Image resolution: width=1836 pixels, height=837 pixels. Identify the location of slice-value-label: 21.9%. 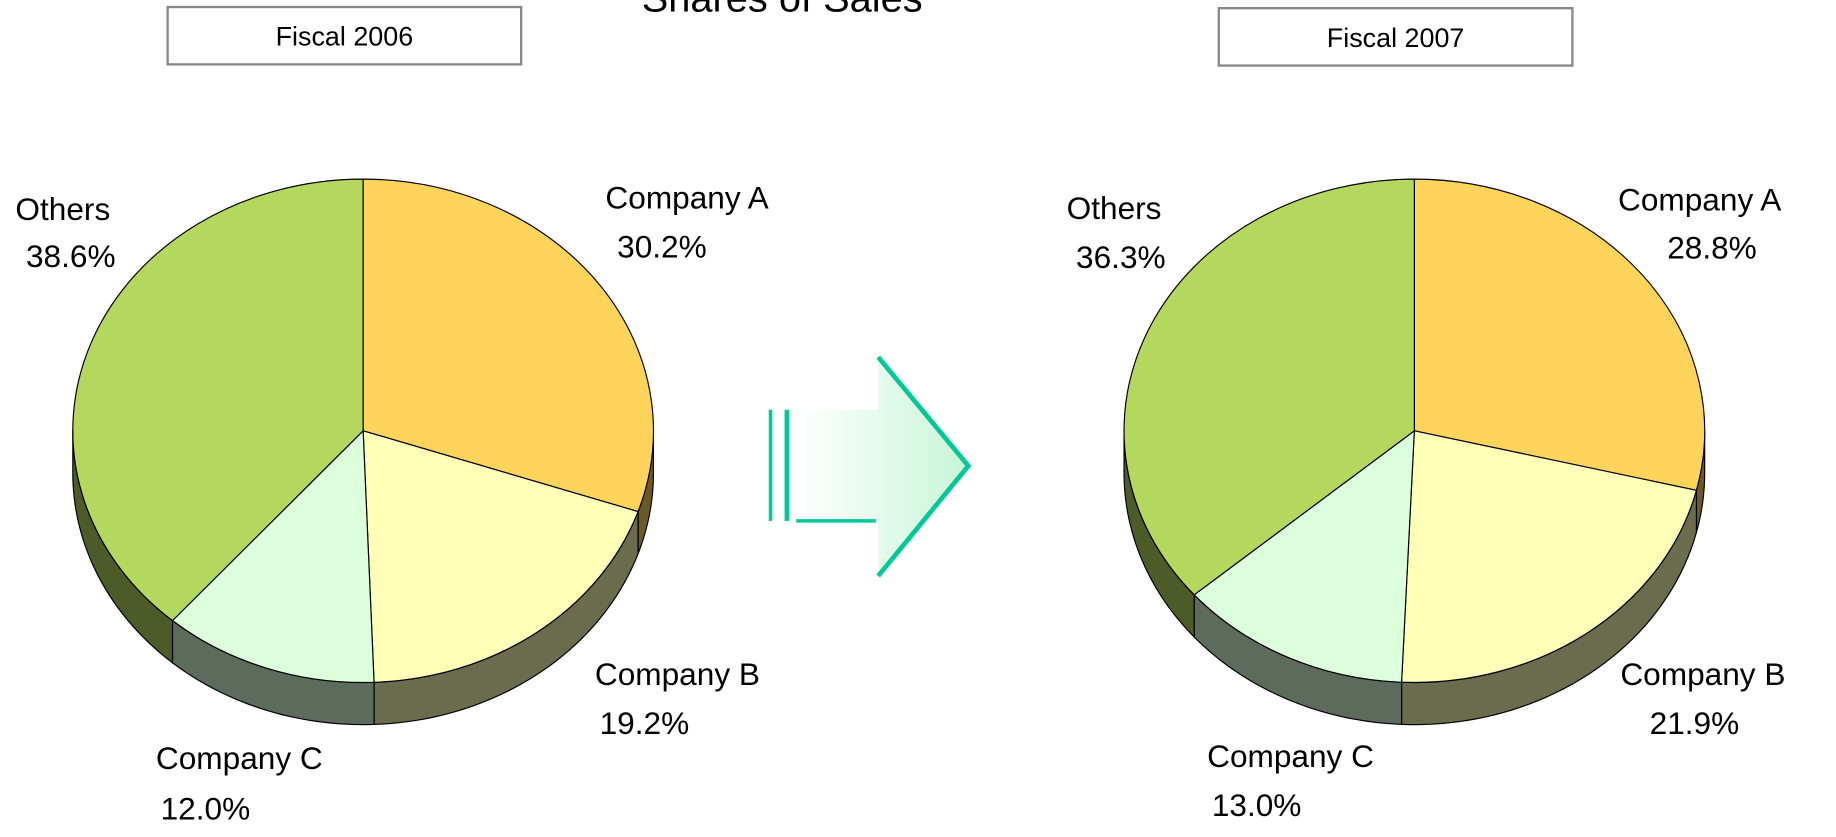
(1695, 723).